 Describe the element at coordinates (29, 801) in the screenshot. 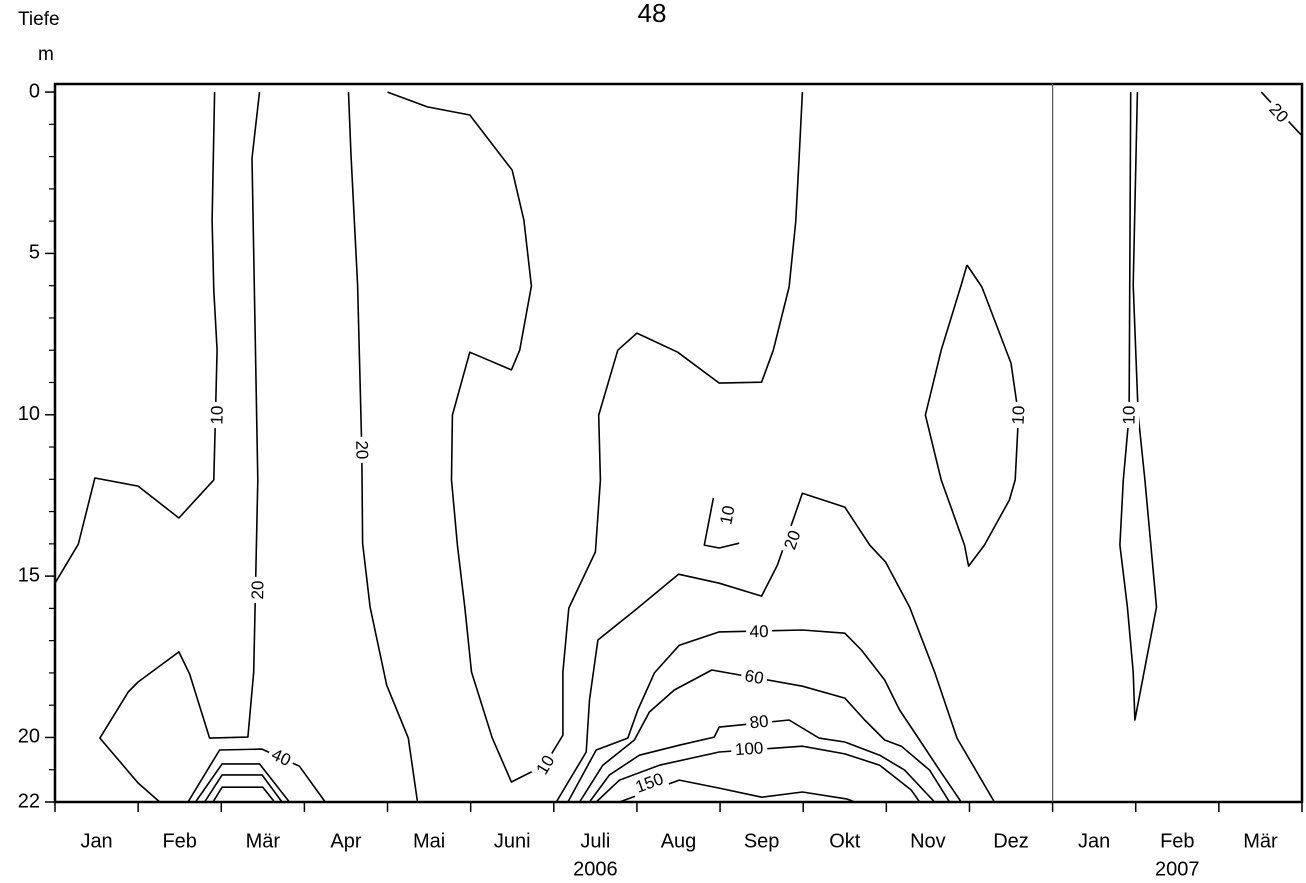

I see `y-tick-label: 22` at that location.